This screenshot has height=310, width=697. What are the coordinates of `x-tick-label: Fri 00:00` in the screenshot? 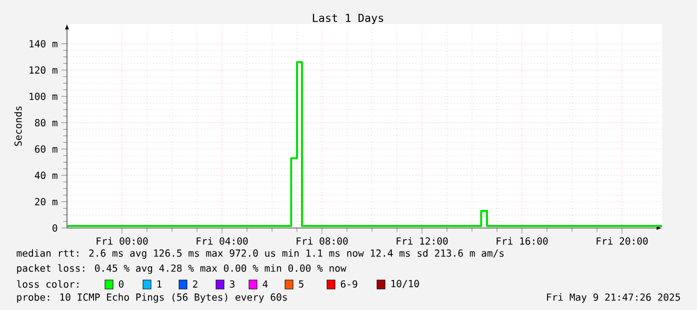 It's located at (122, 241).